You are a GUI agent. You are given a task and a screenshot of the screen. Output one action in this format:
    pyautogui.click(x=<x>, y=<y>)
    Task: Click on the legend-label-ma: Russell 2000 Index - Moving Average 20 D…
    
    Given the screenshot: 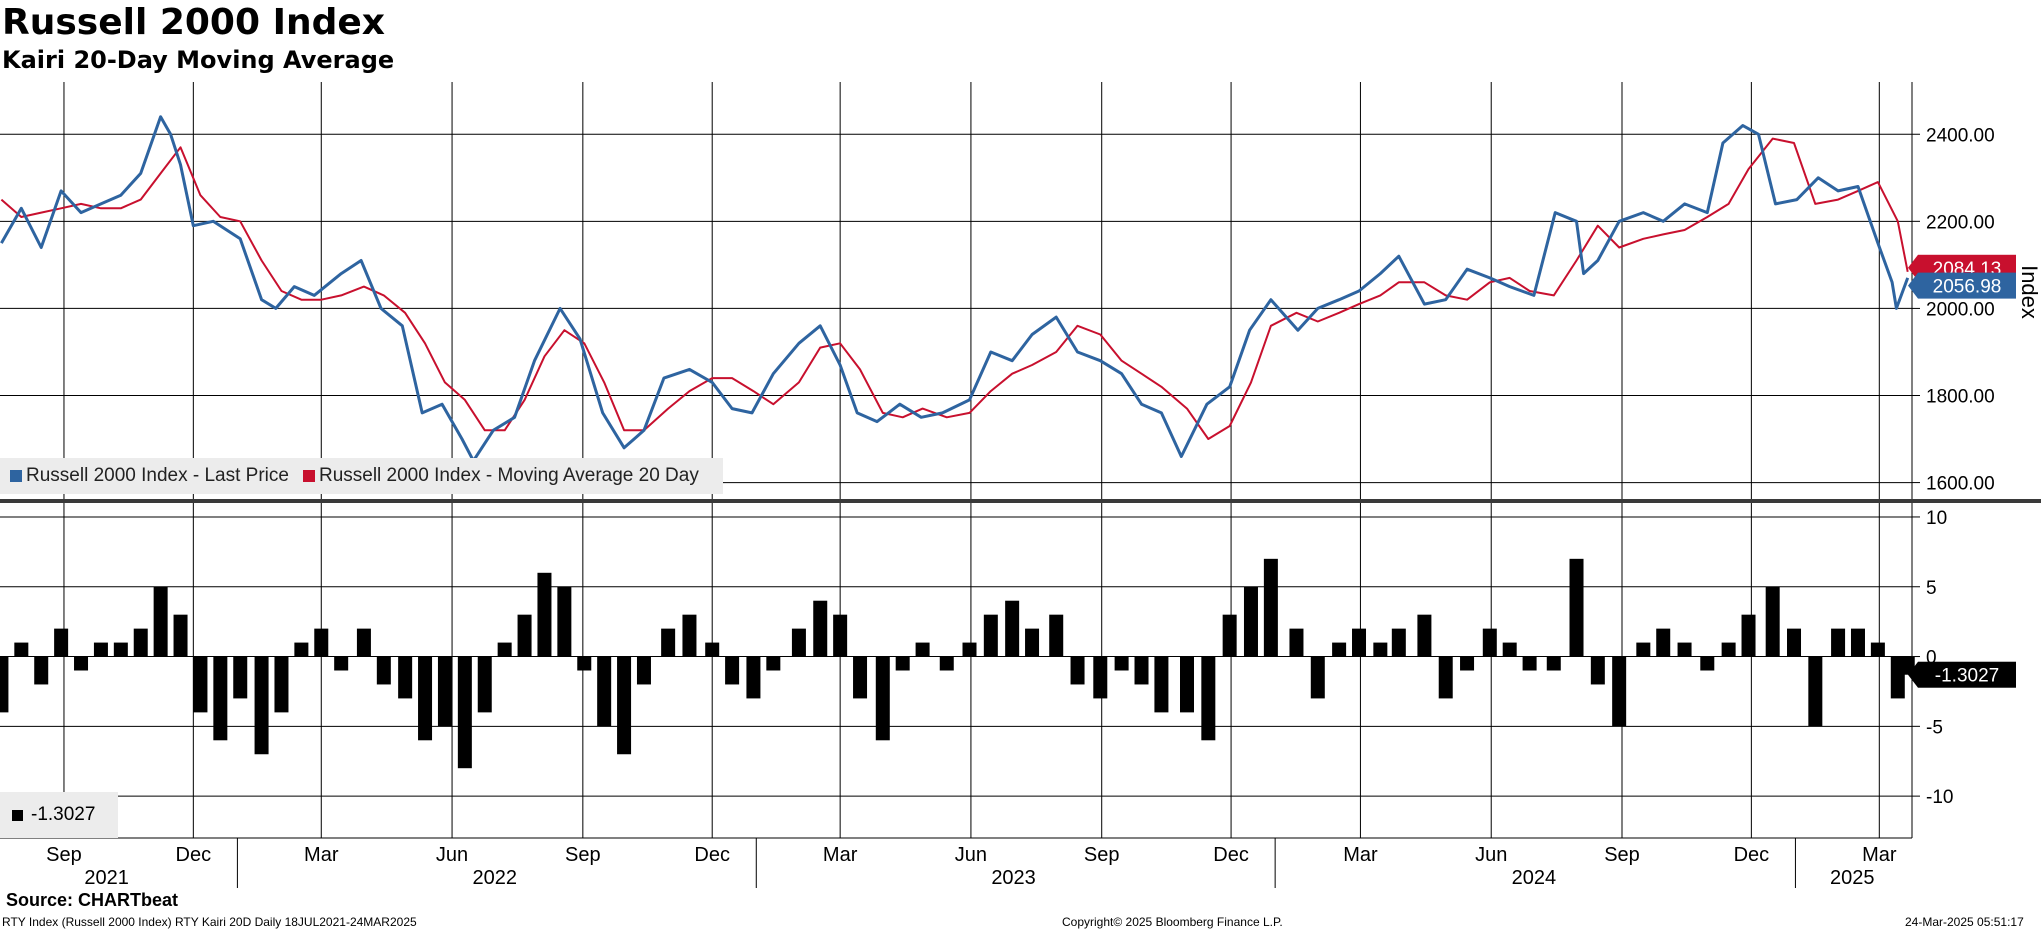 What is the action you would take?
    pyautogui.click(x=508, y=475)
    